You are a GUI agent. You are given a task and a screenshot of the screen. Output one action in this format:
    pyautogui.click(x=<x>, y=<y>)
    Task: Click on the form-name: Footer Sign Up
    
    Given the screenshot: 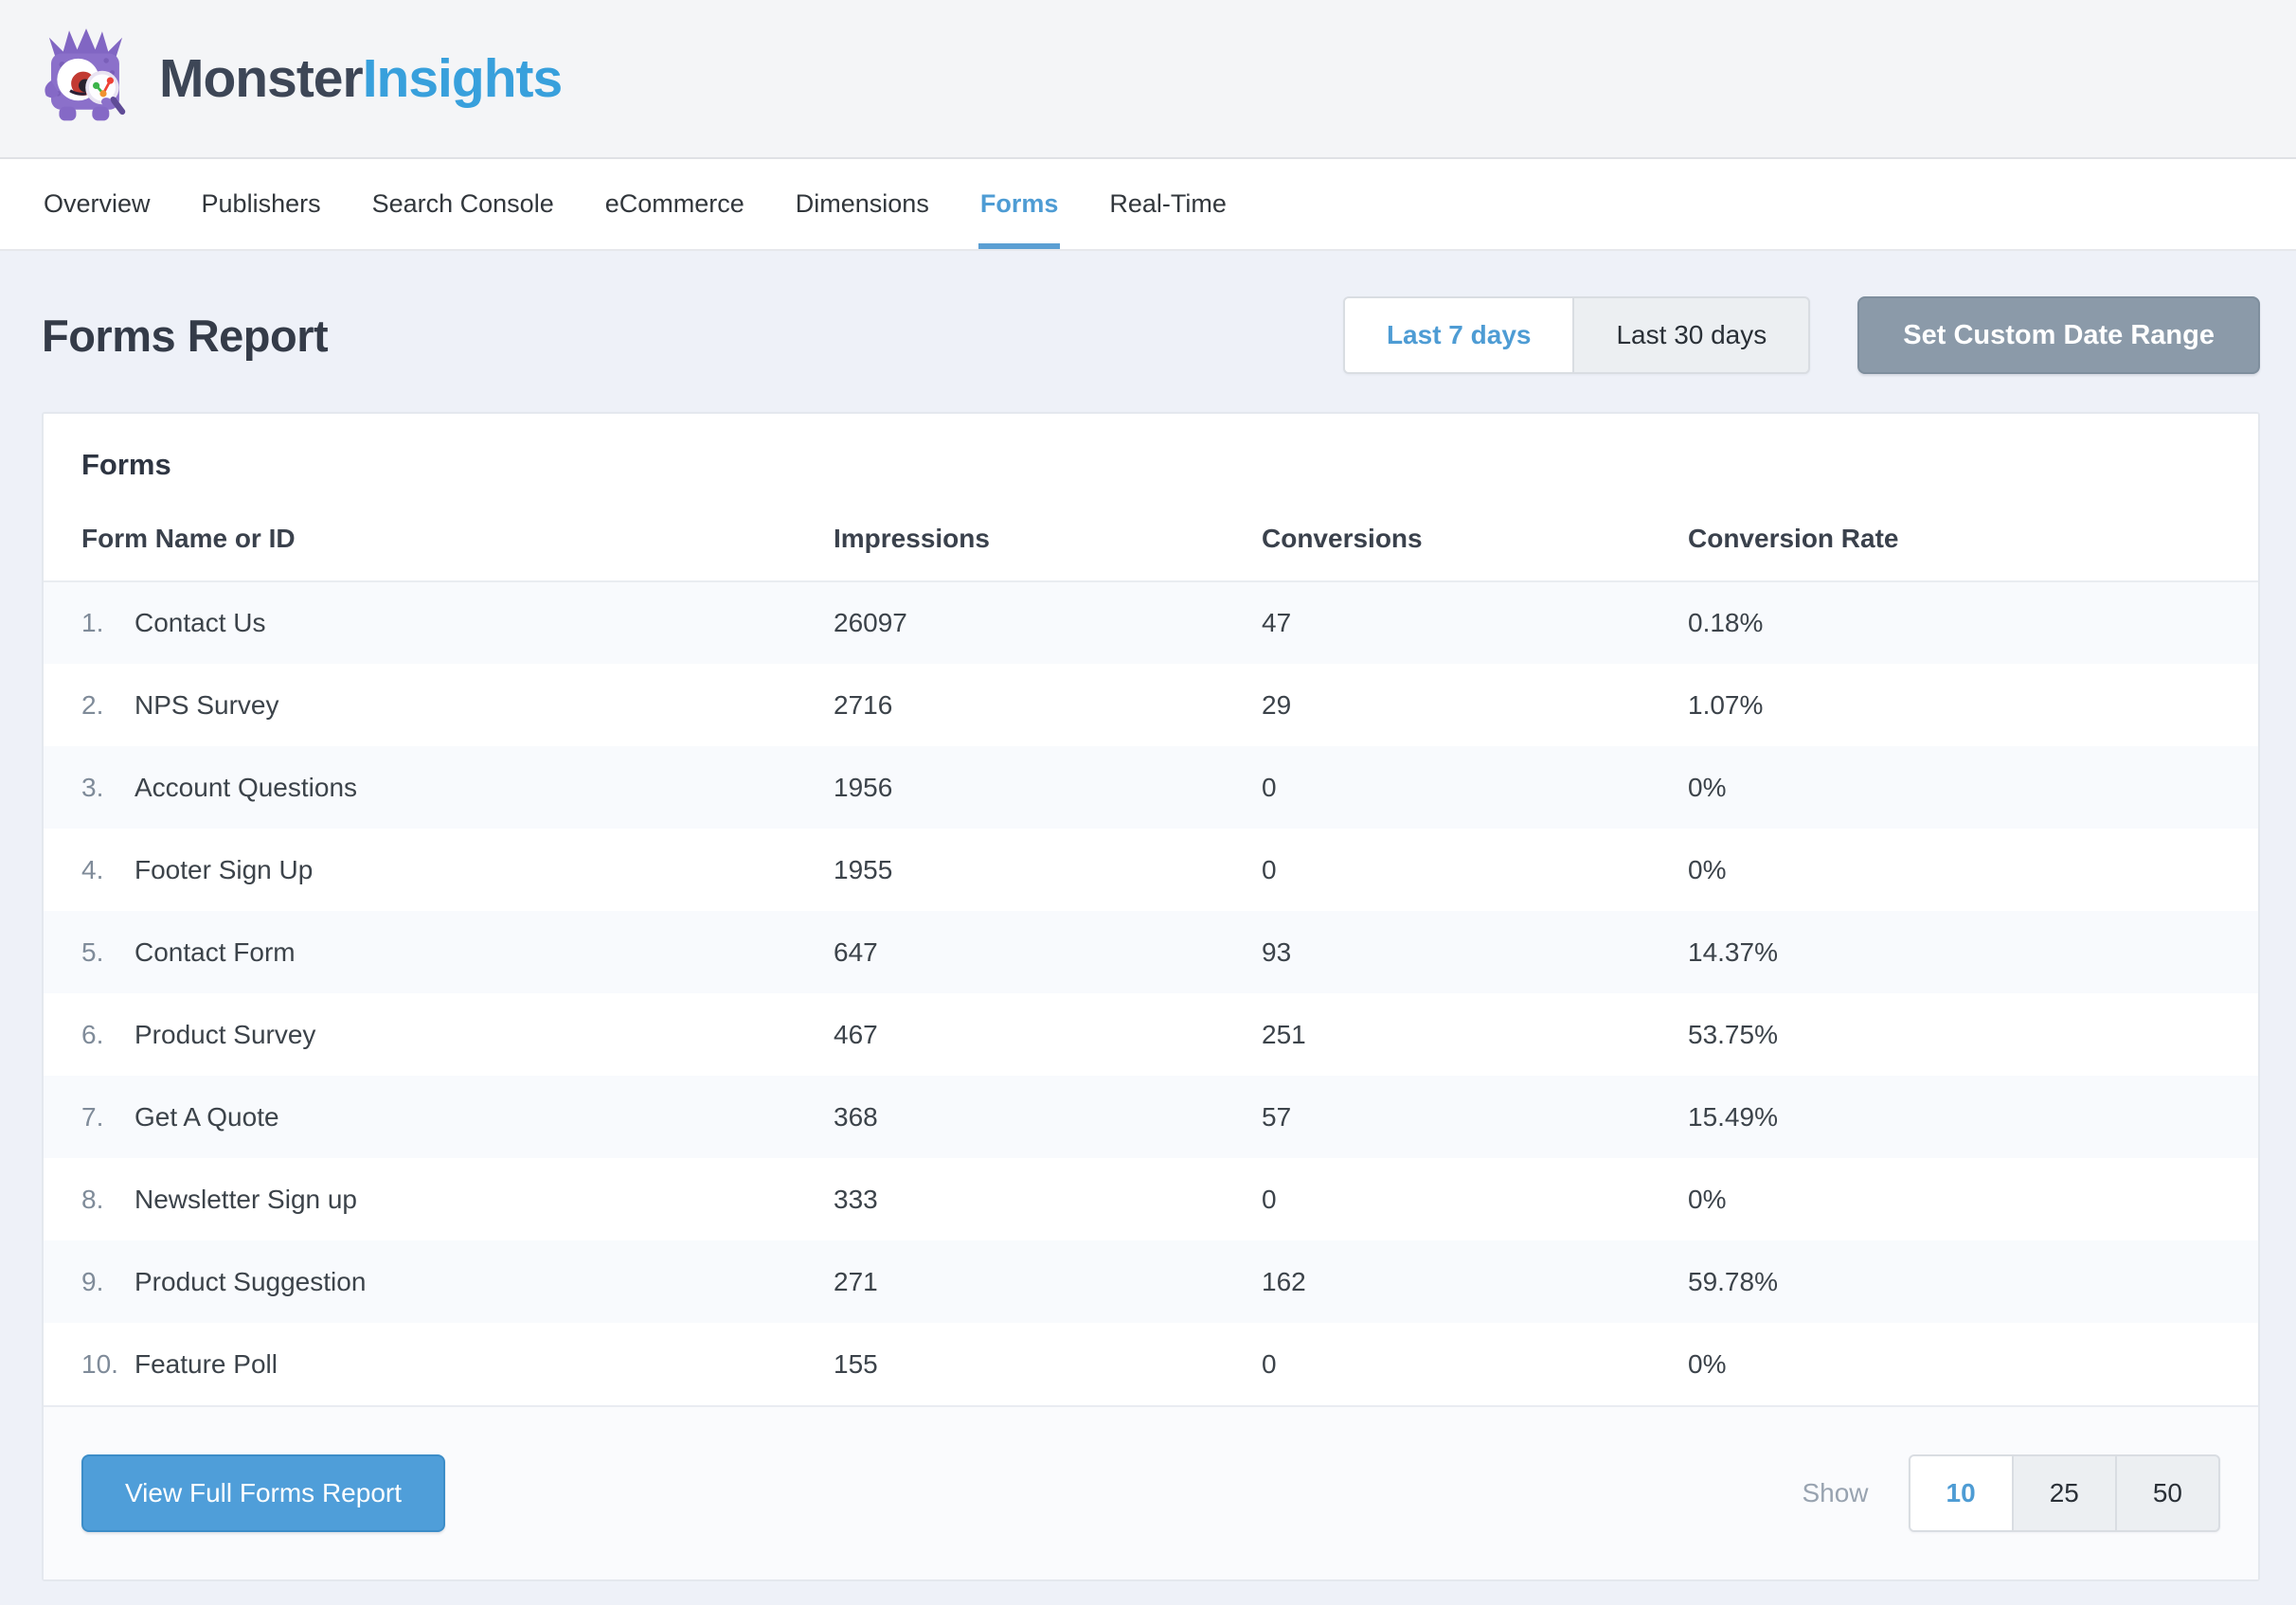 What is the action you would take?
    pyautogui.click(x=224, y=869)
    